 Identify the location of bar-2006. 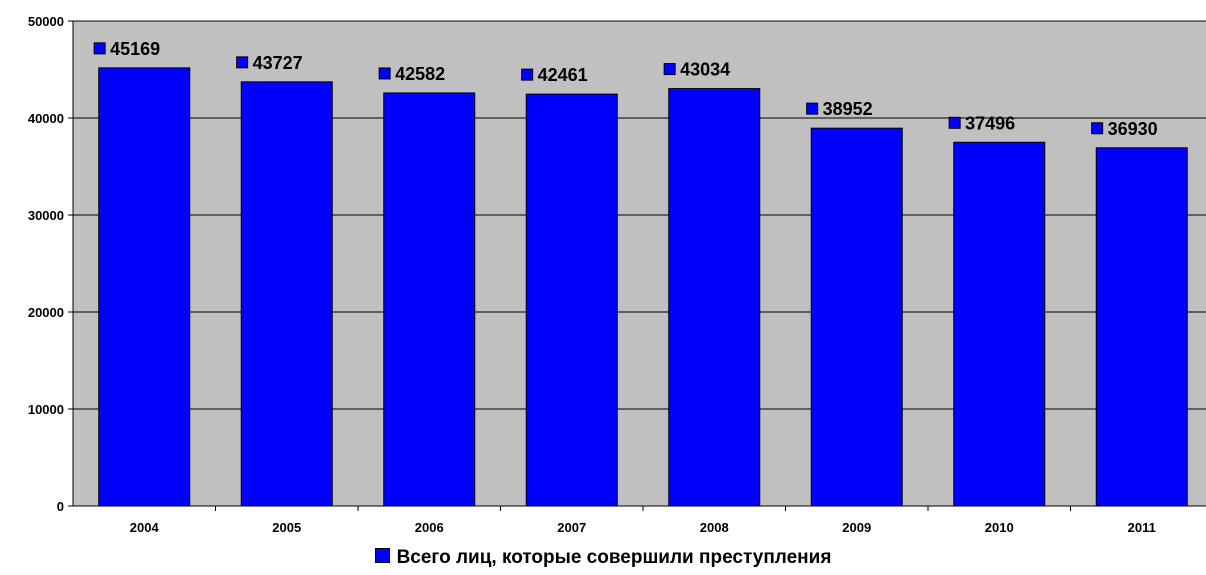
(429, 299).